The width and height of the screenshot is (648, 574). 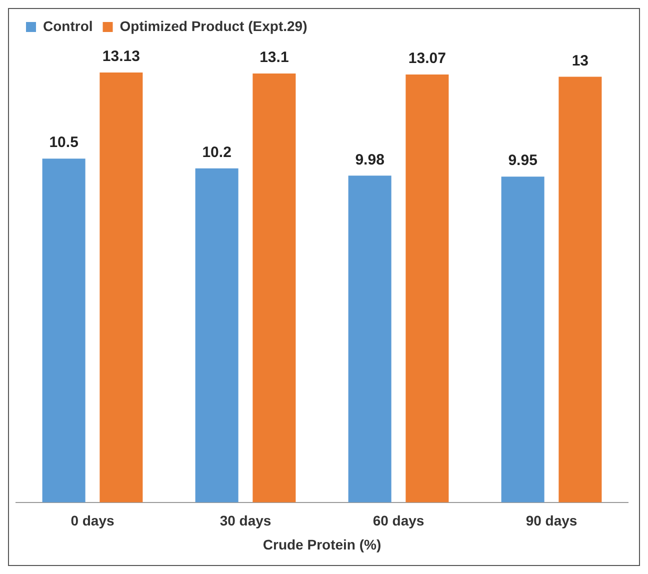 What do you see at coordinates (427, 59) in the screenshot?
I see `data-label: 13.07` at bounding box center [427, 59].